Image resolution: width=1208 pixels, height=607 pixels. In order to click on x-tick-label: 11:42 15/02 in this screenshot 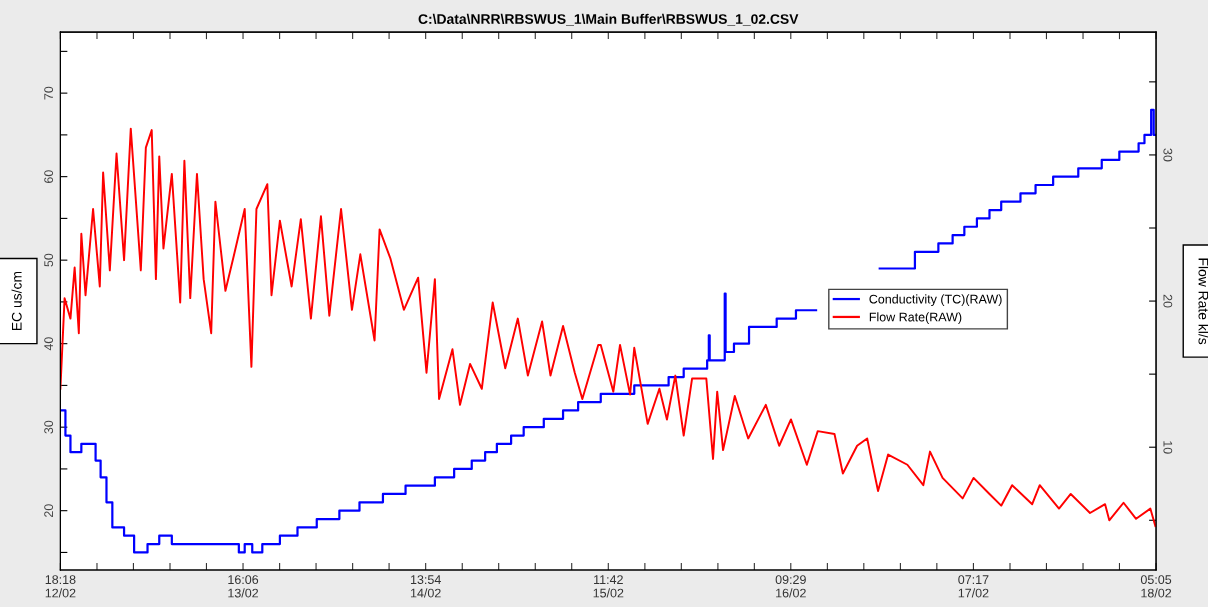, I will do `click(608, 586)`.